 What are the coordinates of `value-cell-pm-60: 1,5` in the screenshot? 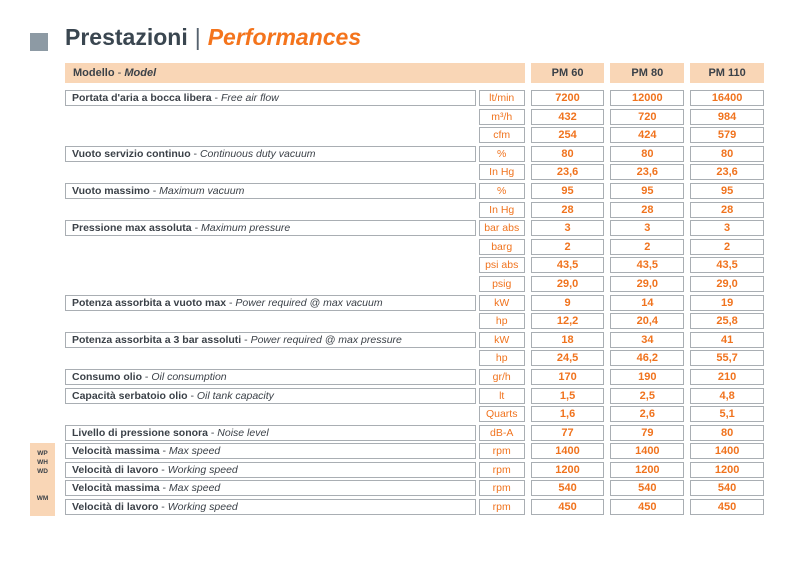 It's located at (567, 395).